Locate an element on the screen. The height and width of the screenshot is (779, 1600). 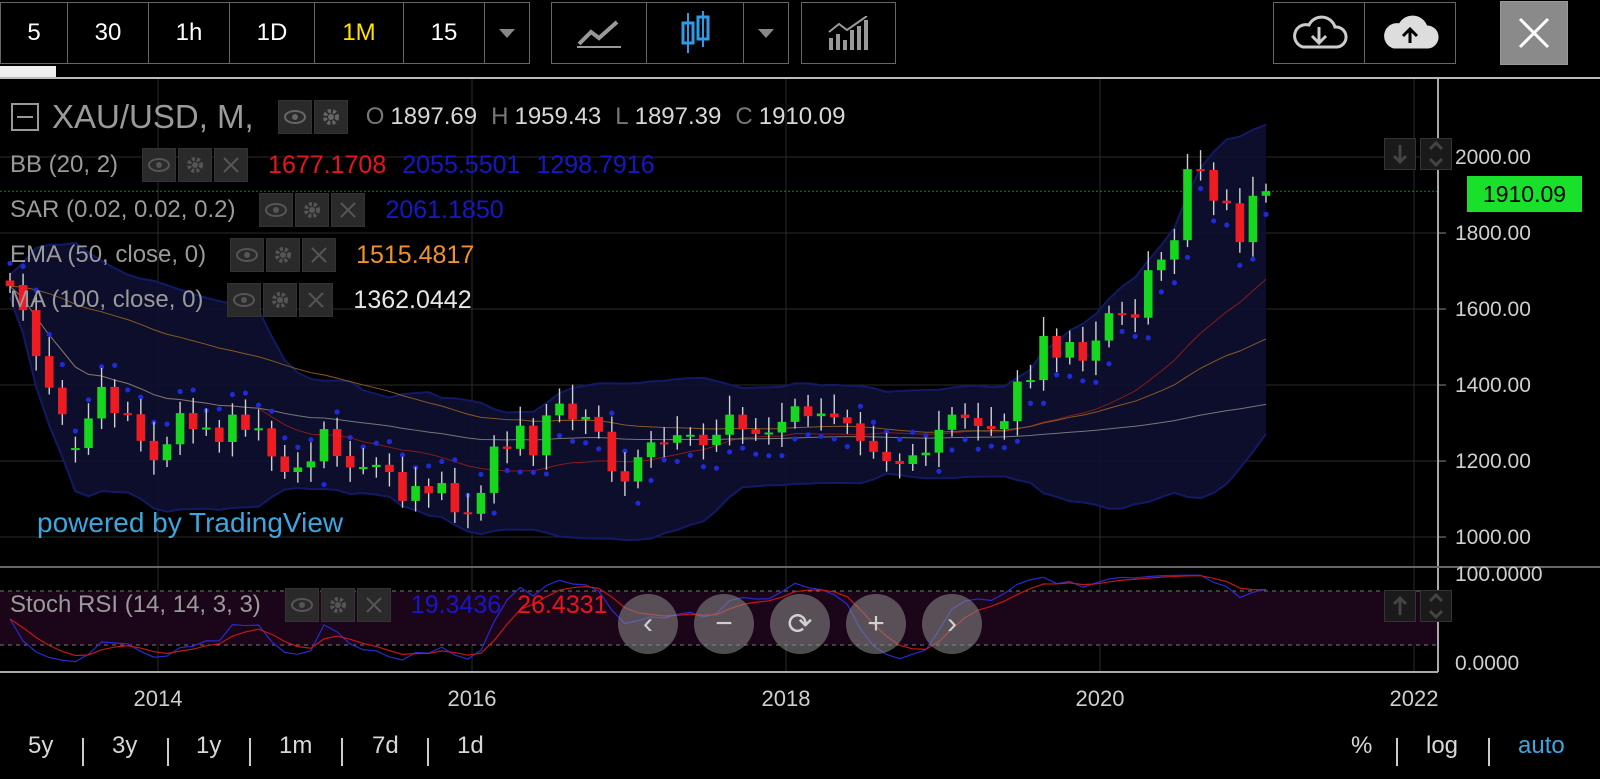
ema-line is located at coordinates (638, 359).